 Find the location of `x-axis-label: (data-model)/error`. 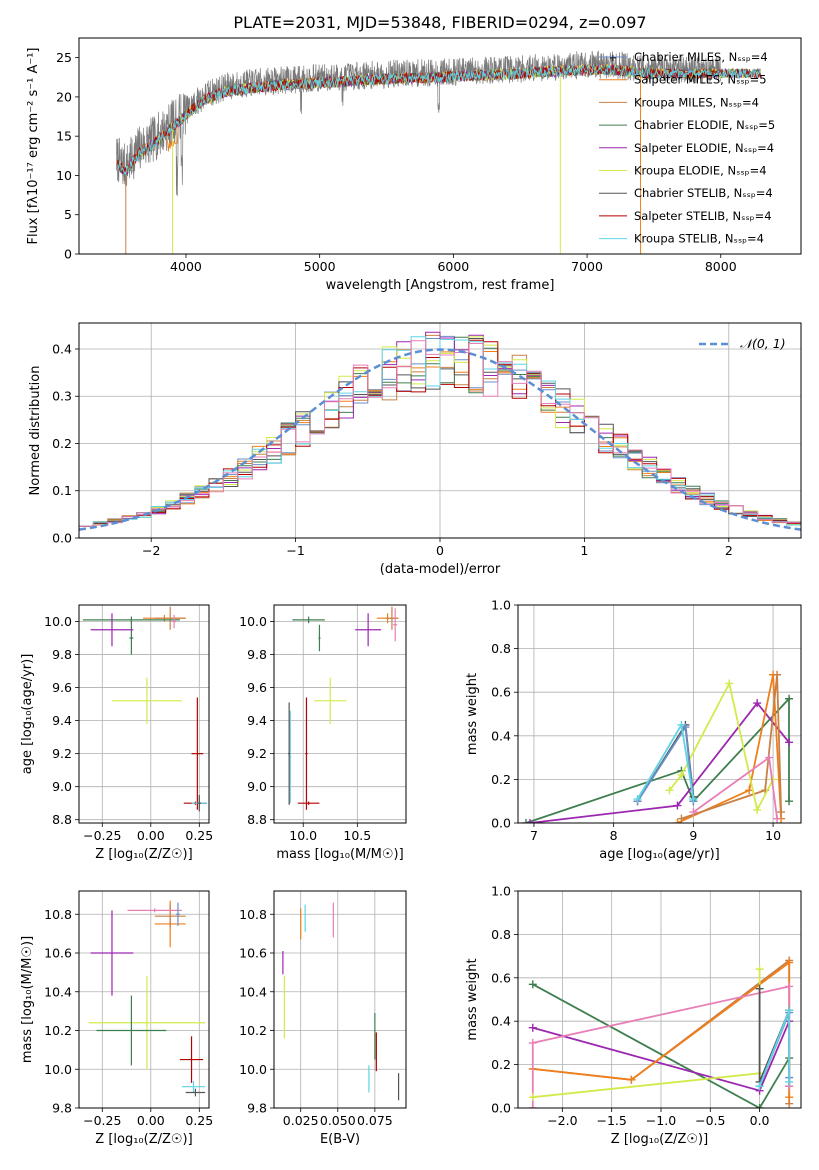

x-axis-label: (data-model)/error is located at coordinates (440, 569).